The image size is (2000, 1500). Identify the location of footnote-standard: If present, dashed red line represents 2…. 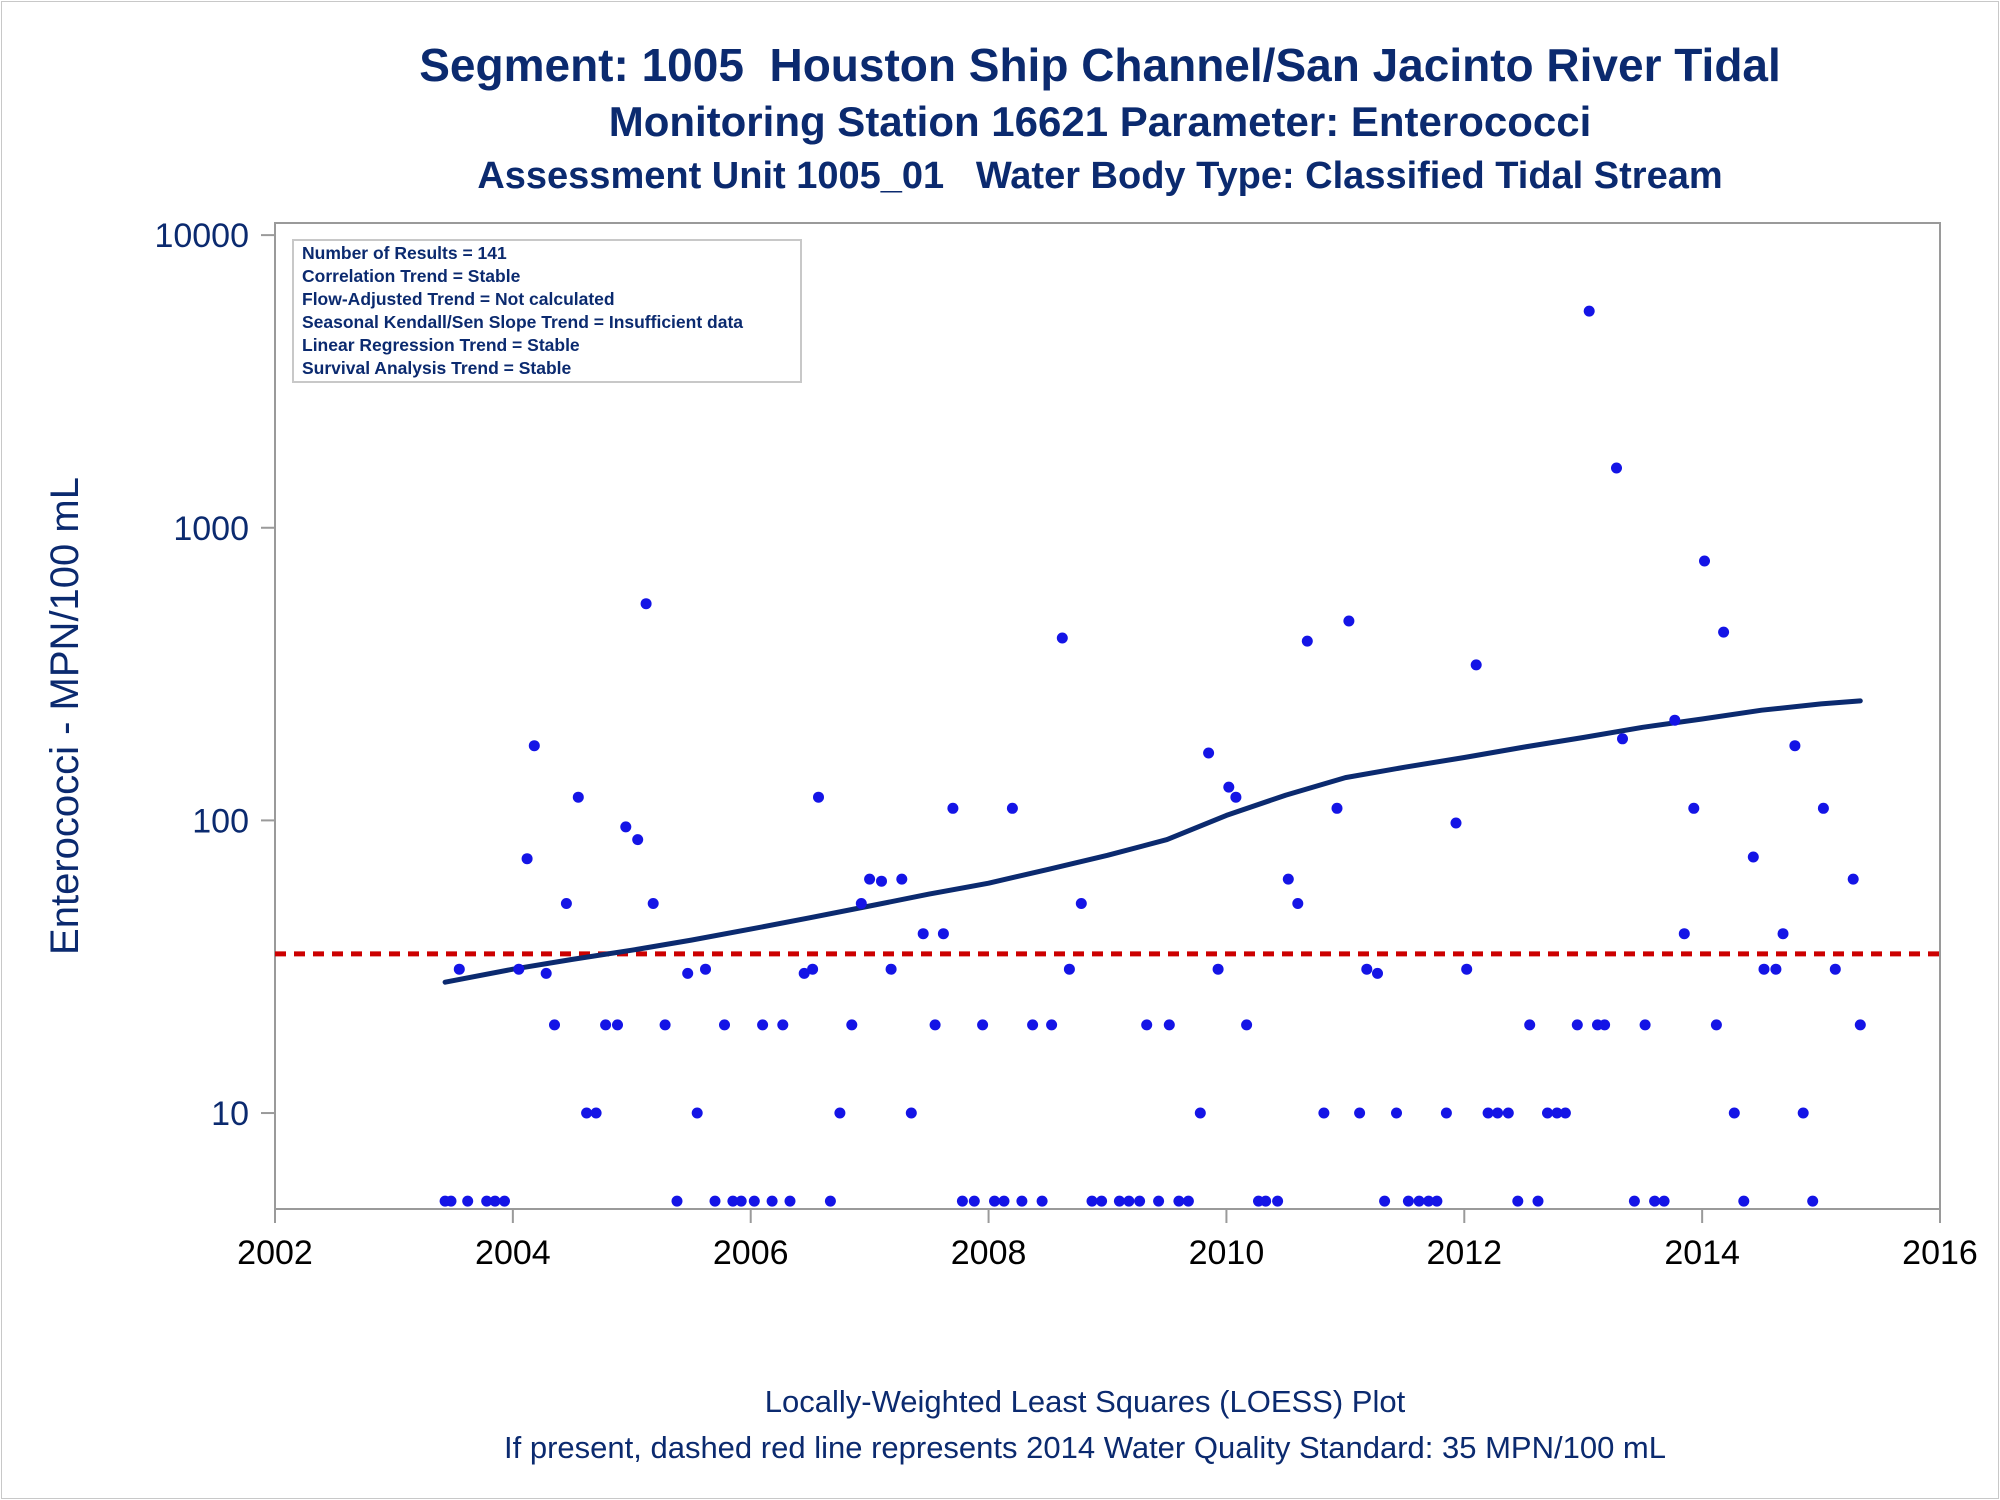
(1085, 1447).